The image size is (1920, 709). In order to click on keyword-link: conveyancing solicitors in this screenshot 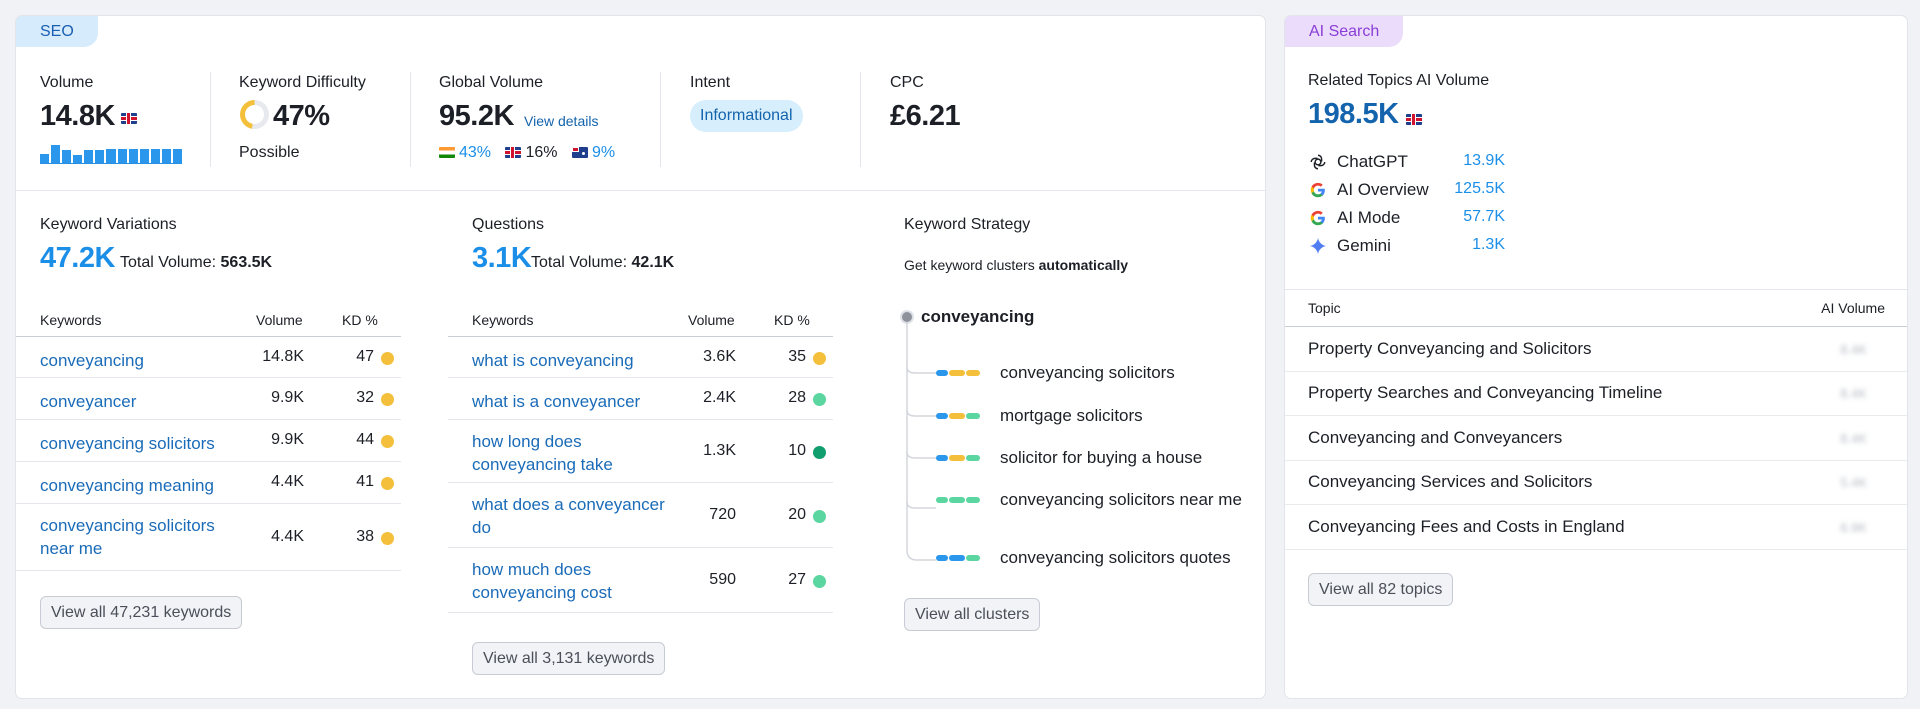, I will do `click(127, 443)`.